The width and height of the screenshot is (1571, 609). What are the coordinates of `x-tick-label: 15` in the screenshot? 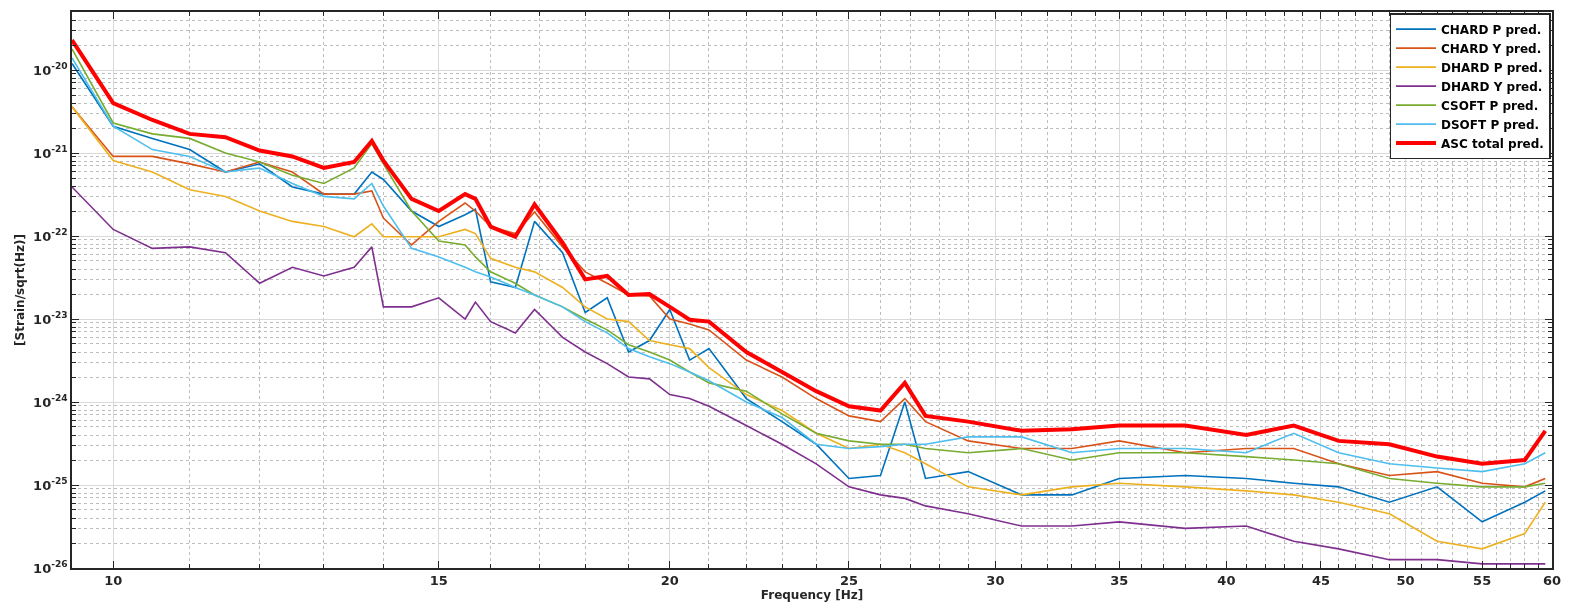 It's located at (438, 581).